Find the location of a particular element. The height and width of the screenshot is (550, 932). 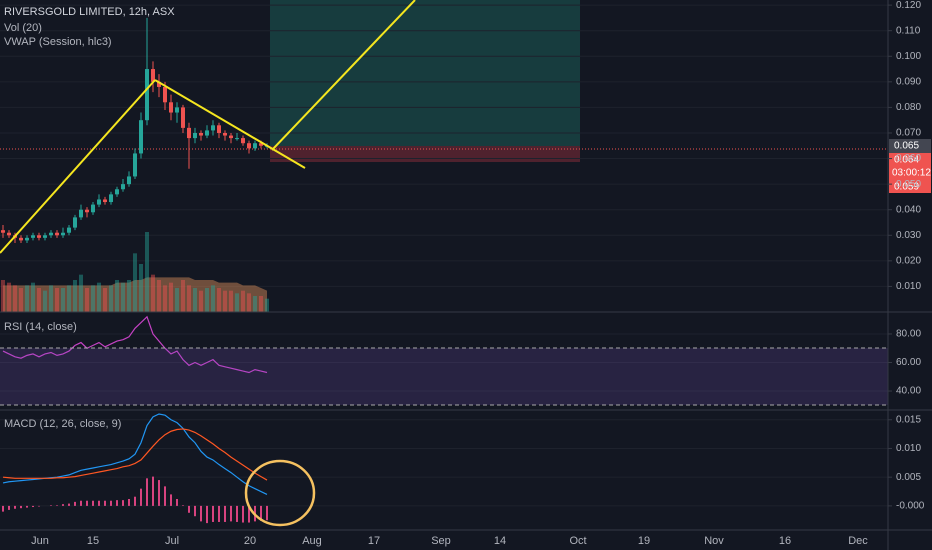

x-tick-label: Sep is located at coordinates (441, 541).